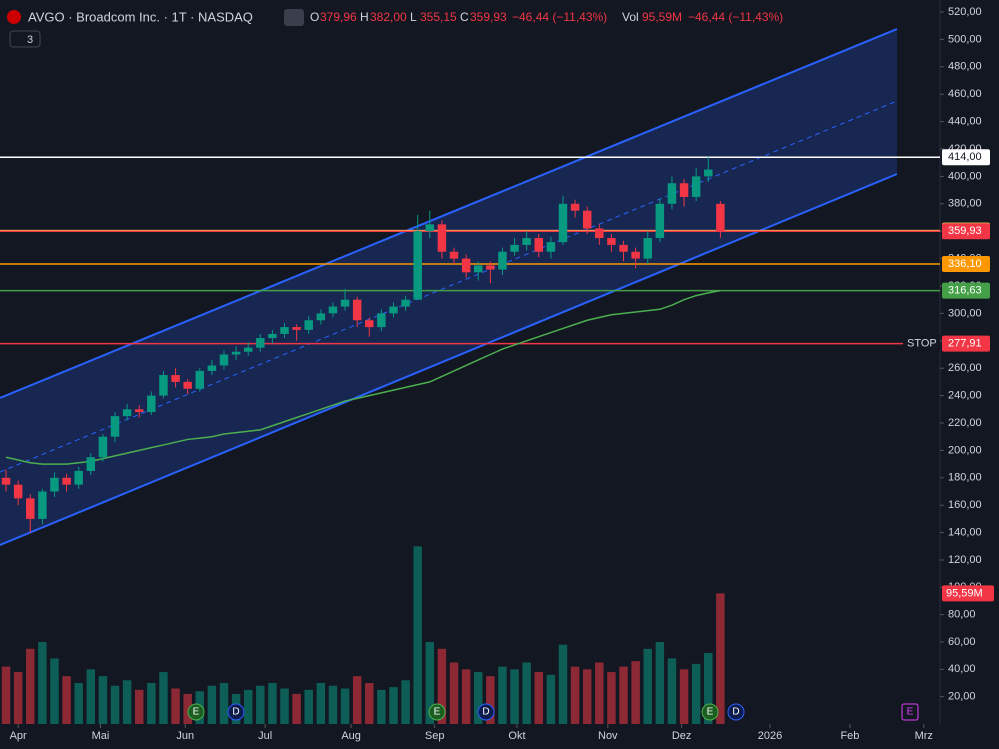 The image size is (999, 749). I want to click on y-tick-label: 460,00, so click(965, 94).